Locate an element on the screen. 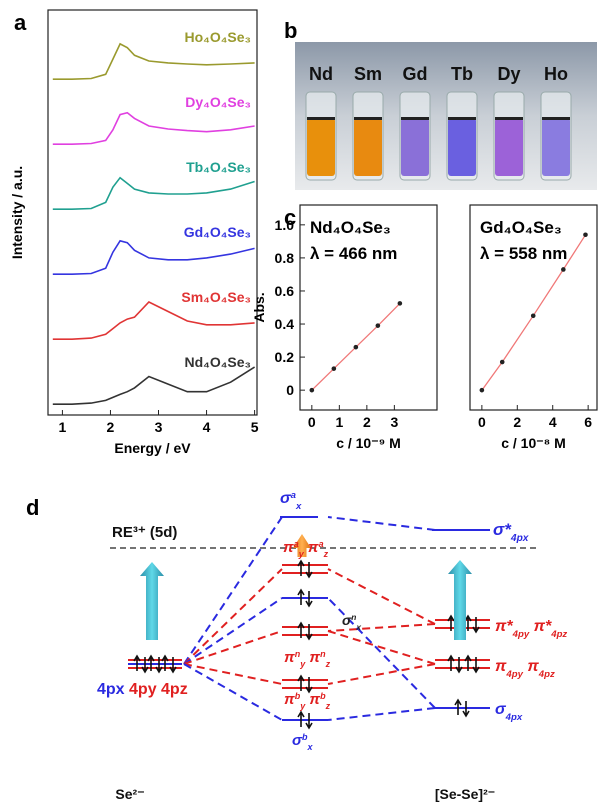 The width and height of the screenshot is (600, 805). label-part: 4py 4pz is located at coordinates (158, 689).